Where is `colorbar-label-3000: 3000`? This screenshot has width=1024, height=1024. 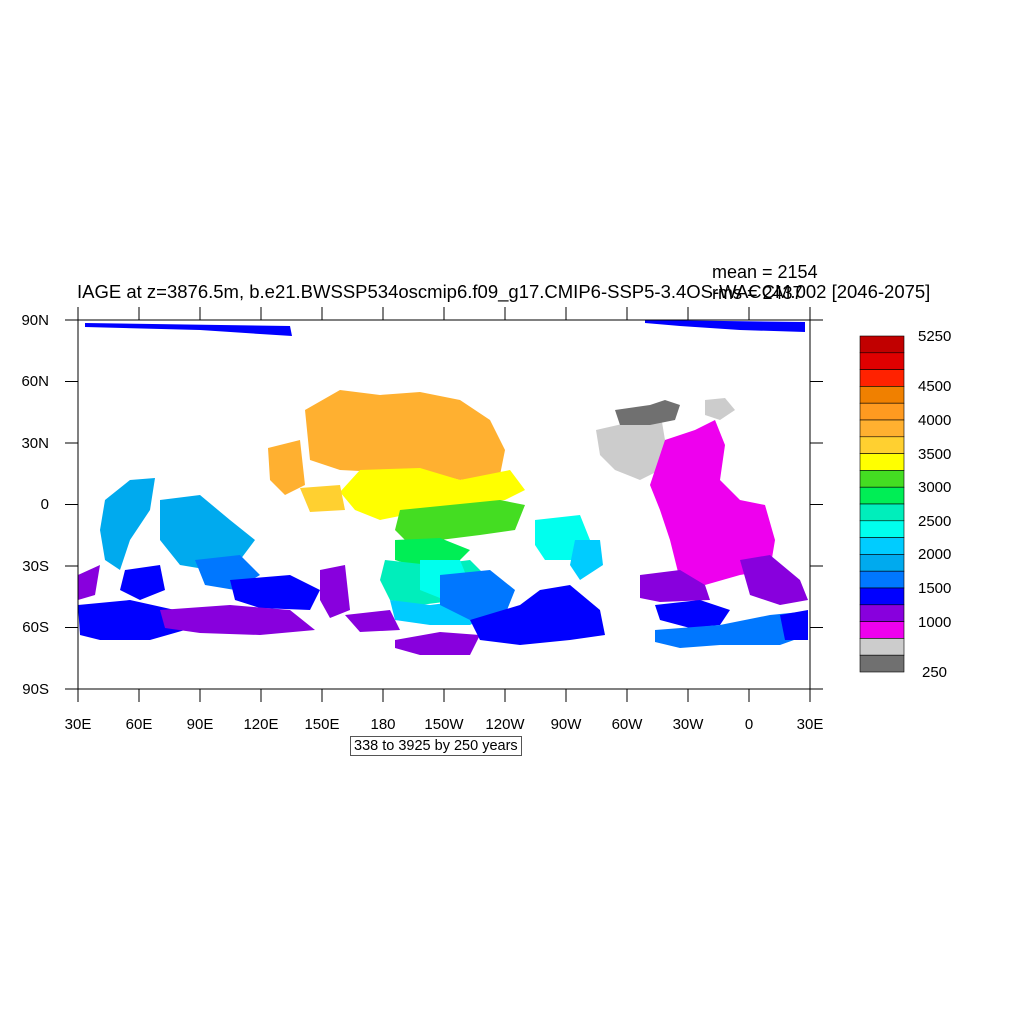 colorbar-label-3000: 3000 is located at coordinates (935, 487).